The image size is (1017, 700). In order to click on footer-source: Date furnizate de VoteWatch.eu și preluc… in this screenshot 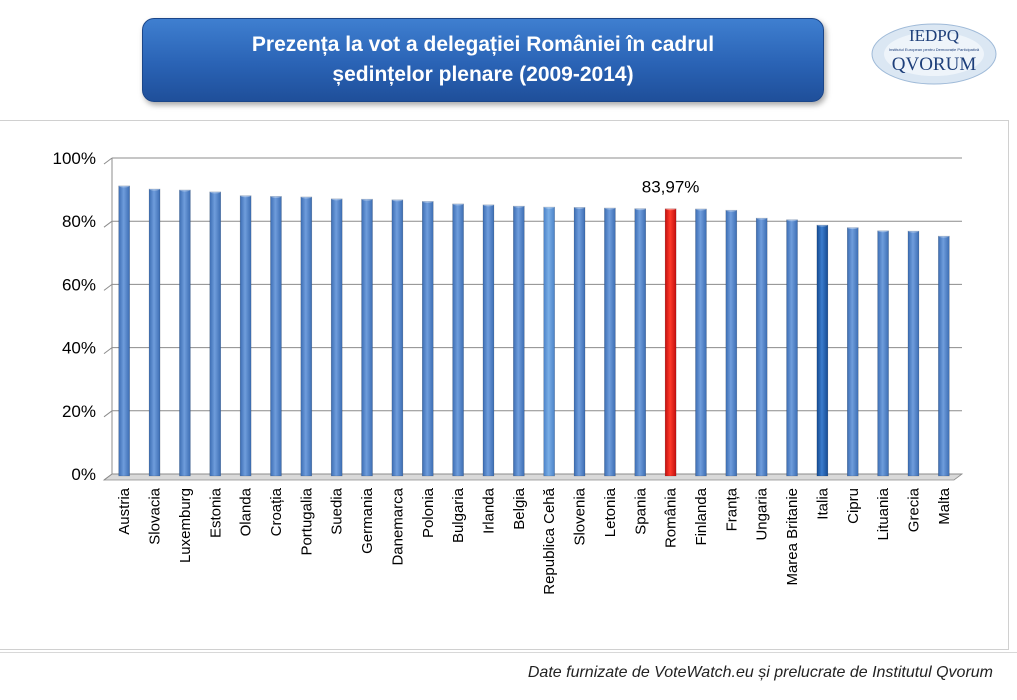, I will do `click(760, 672)`.